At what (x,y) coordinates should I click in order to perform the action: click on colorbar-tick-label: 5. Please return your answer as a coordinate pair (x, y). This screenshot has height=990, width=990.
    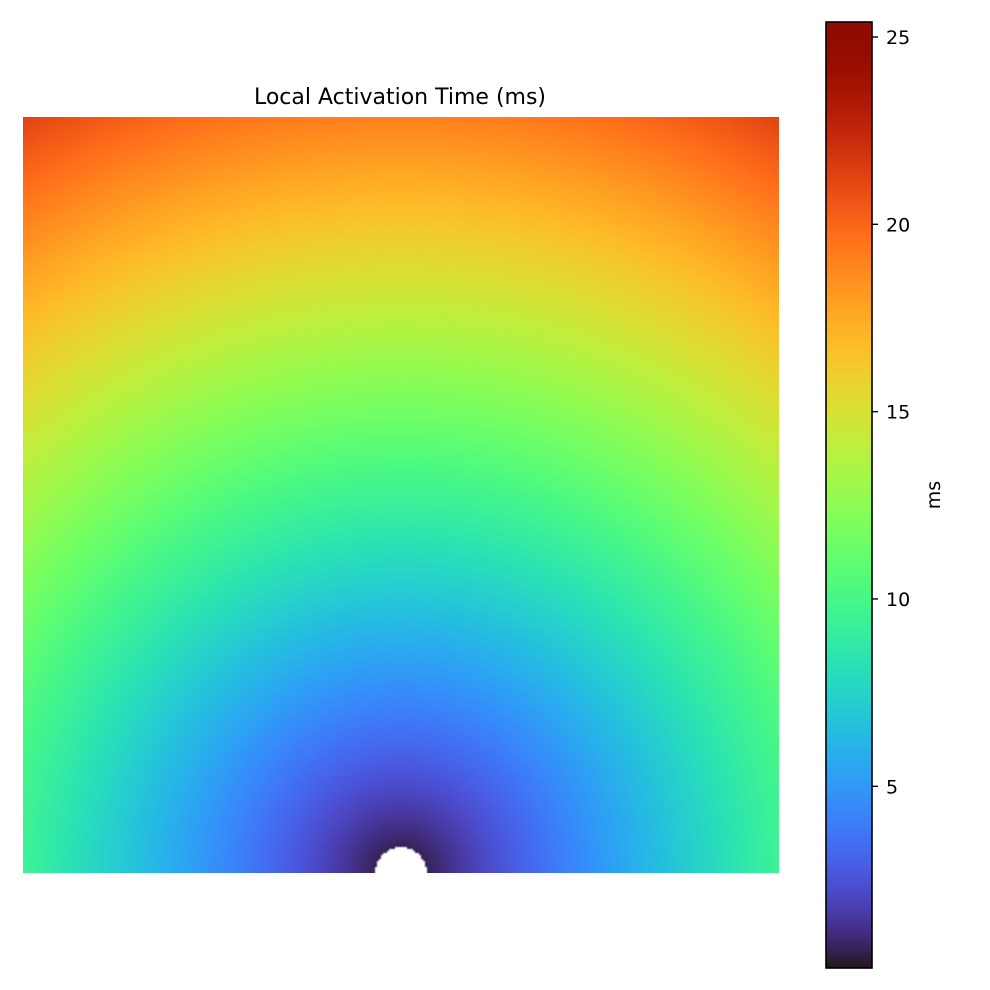
    Looking at the image, I should click on (892, 787).